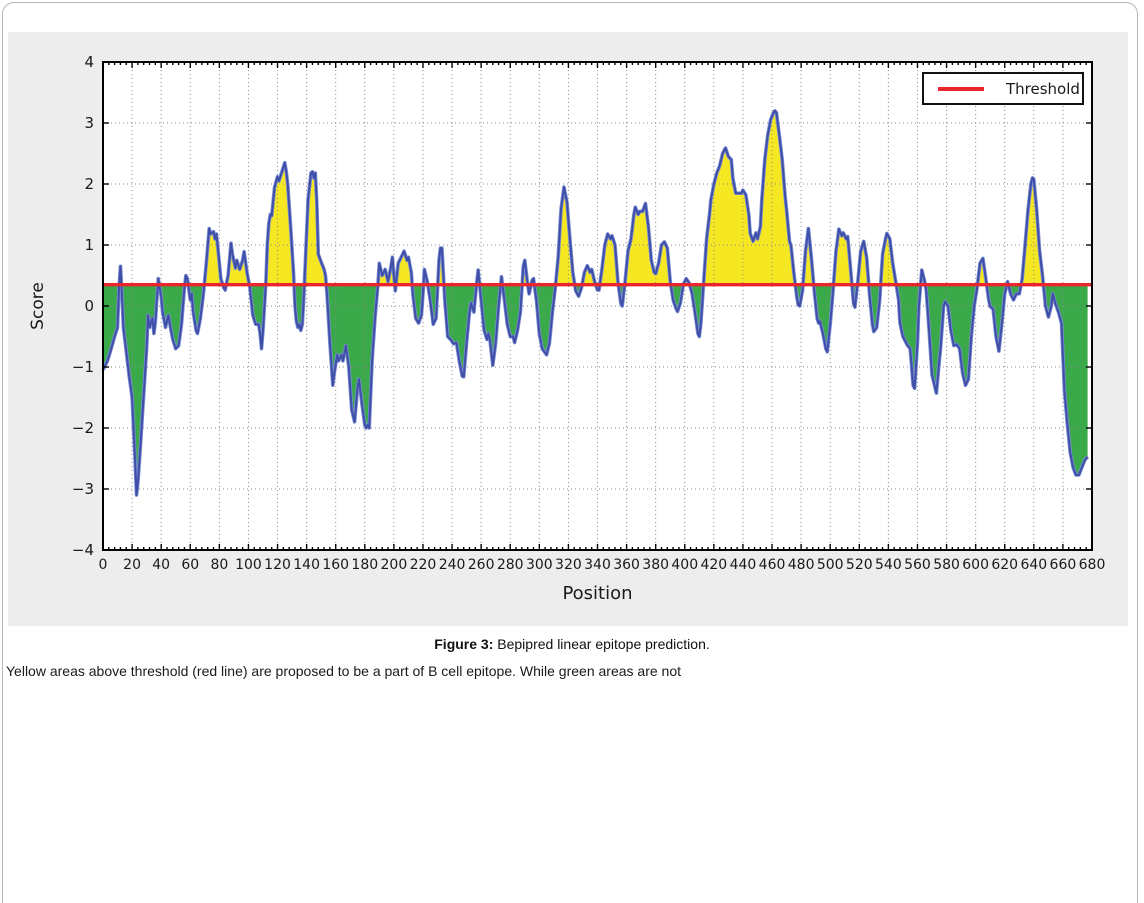  What do you see at coordinates (364, 565) in the screenshot?
I see `x-tick-label: 180` at bounding box center [364, 565].